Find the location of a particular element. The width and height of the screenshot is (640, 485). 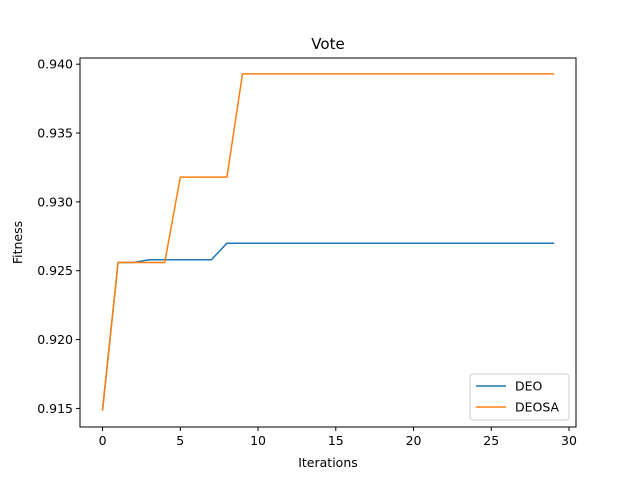

x-tick-label: 20 is located at coordinates (414, 440).